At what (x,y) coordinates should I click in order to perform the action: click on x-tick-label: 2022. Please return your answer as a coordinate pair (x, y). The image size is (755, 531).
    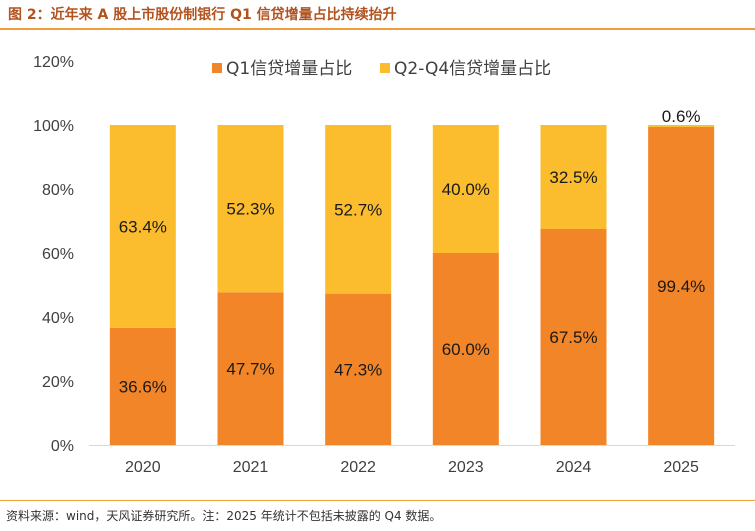
    Looking at the image, I should click on (358, 467).